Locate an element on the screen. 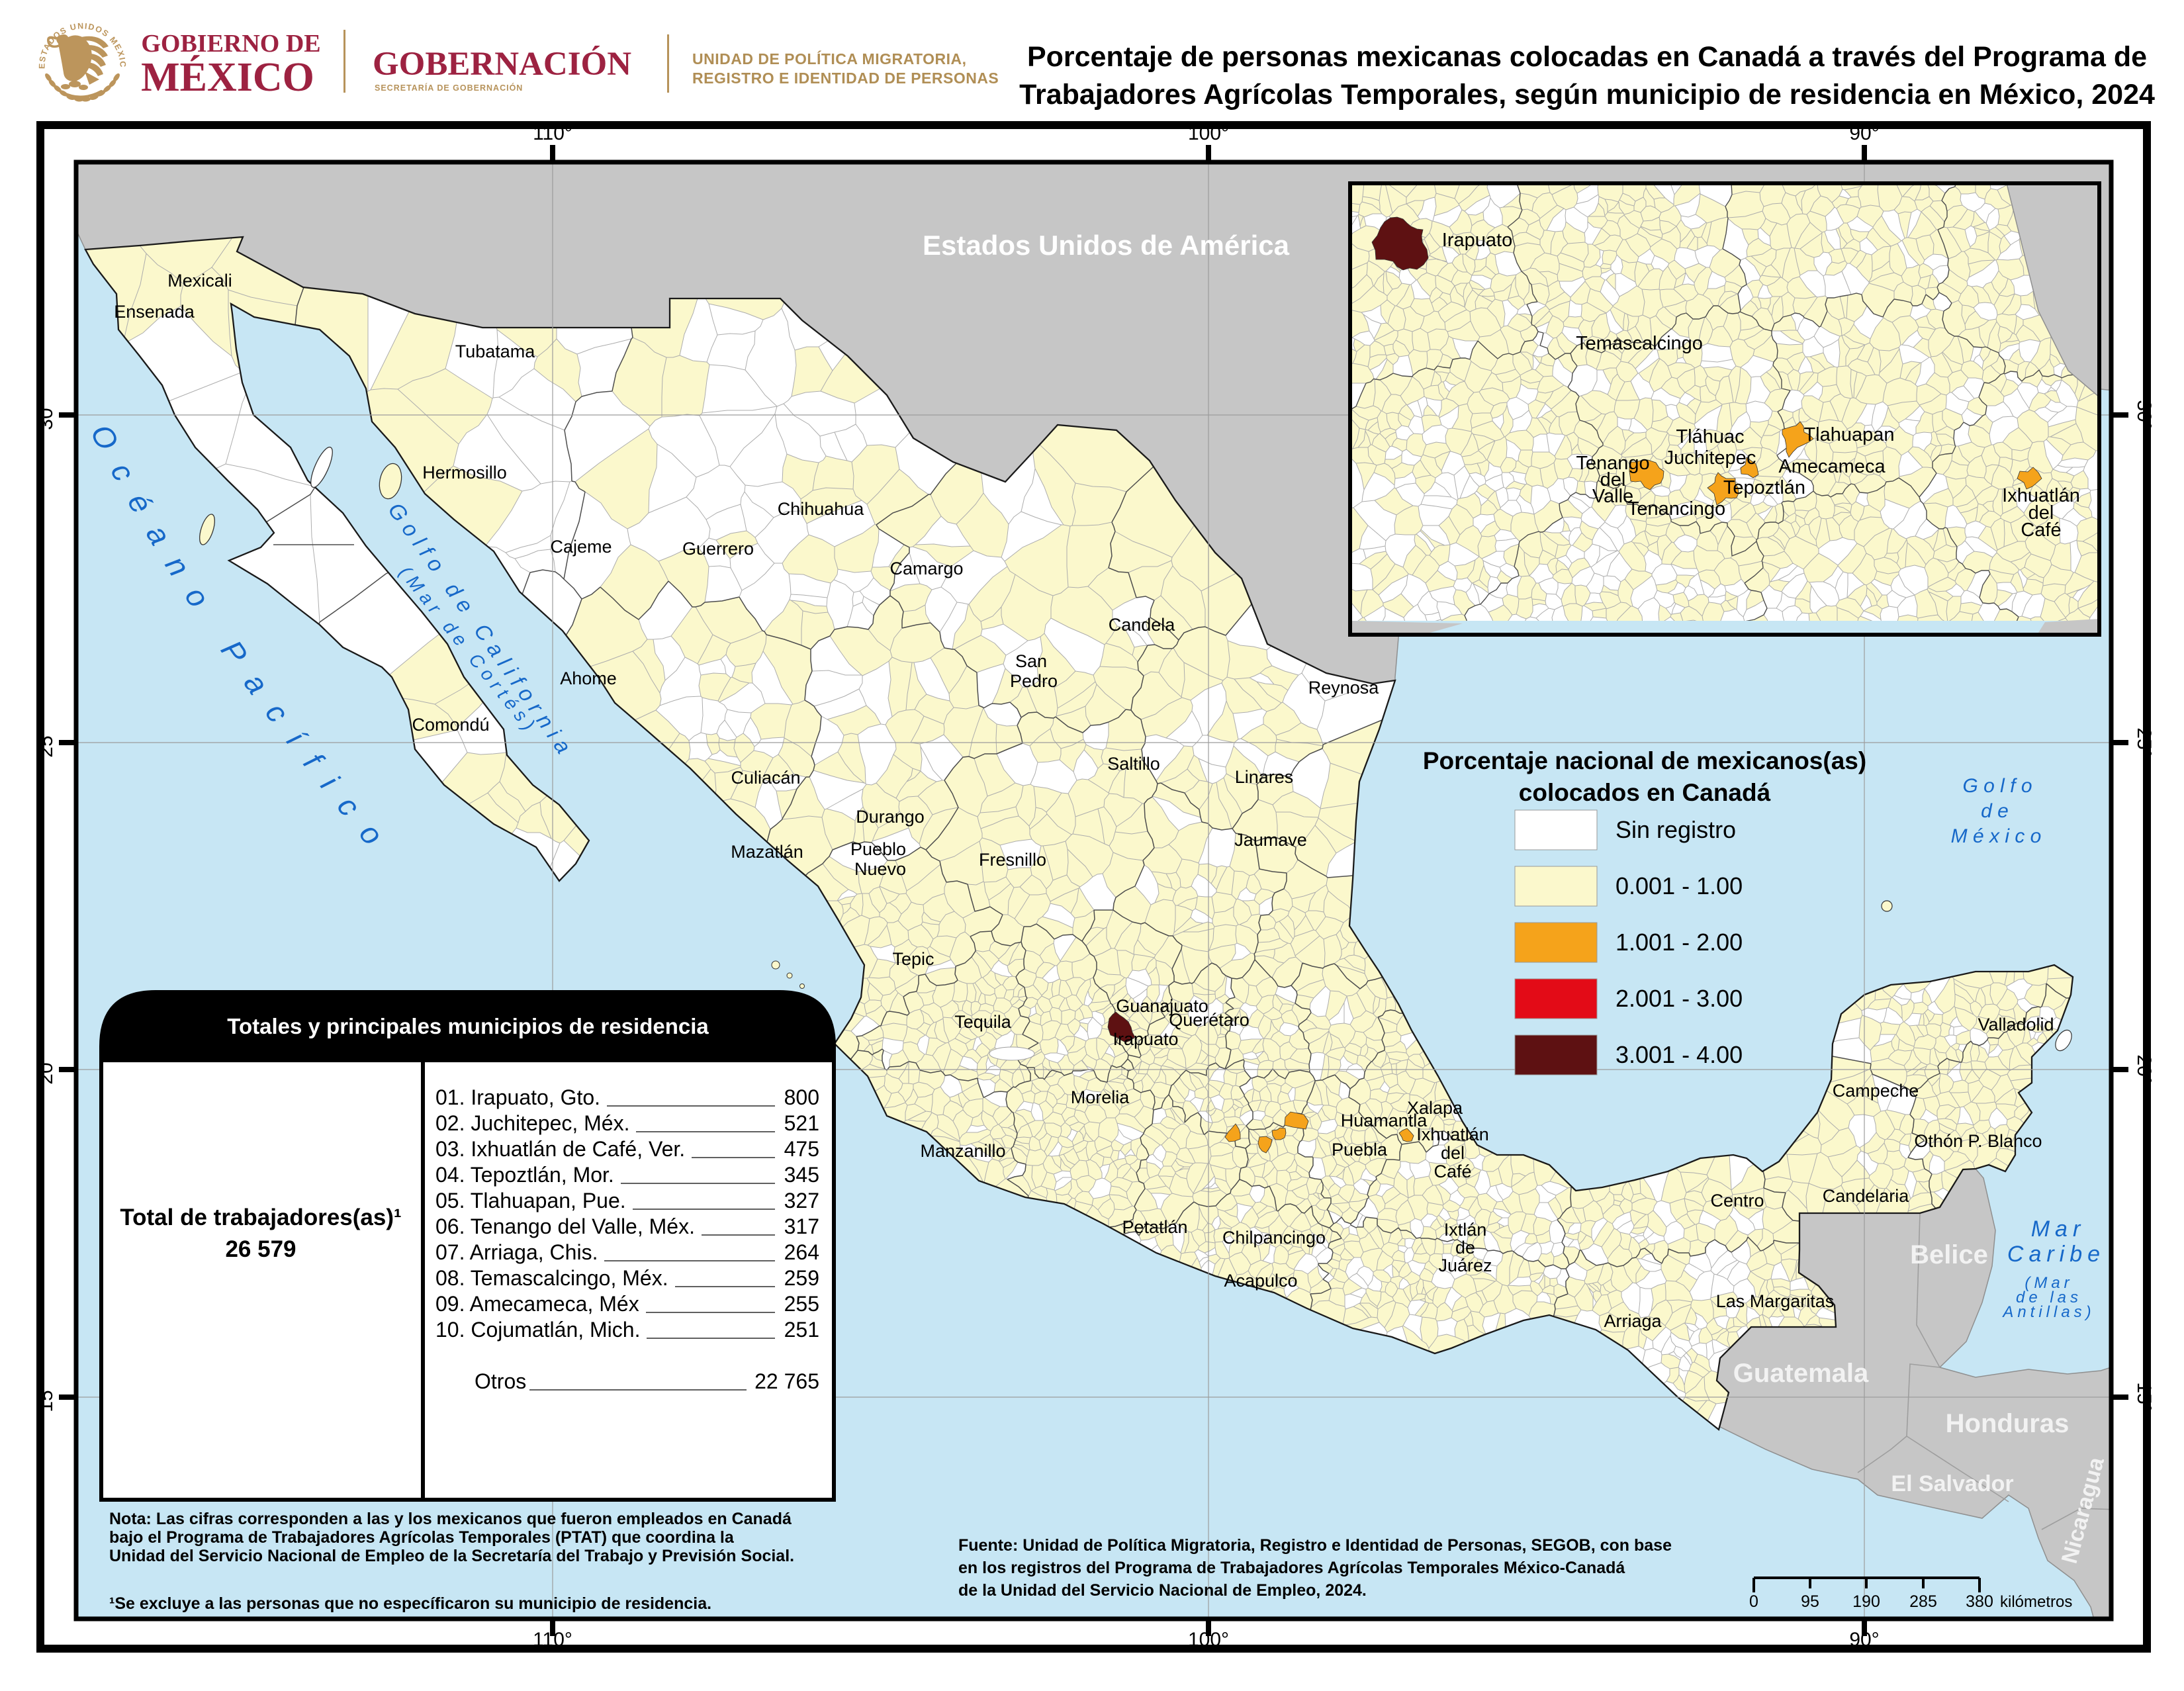 This screenshot has width=2184, height=1691. svg-text: Ixtlán is located at coordinates (1465, 1230).